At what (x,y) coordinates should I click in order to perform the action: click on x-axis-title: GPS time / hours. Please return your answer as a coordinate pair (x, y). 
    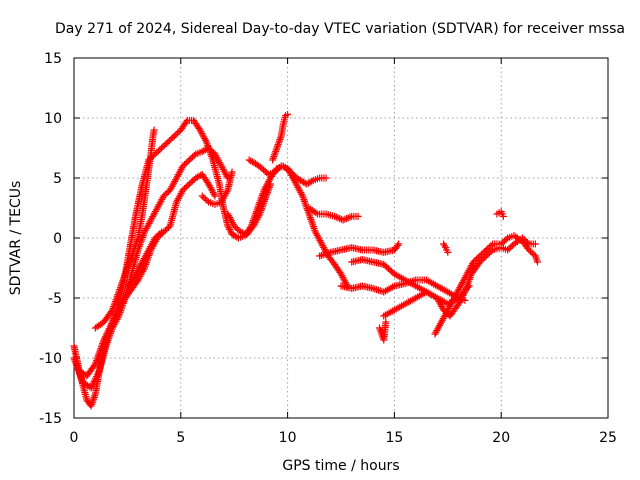
    Looking at the image, I should click on (340, 466).